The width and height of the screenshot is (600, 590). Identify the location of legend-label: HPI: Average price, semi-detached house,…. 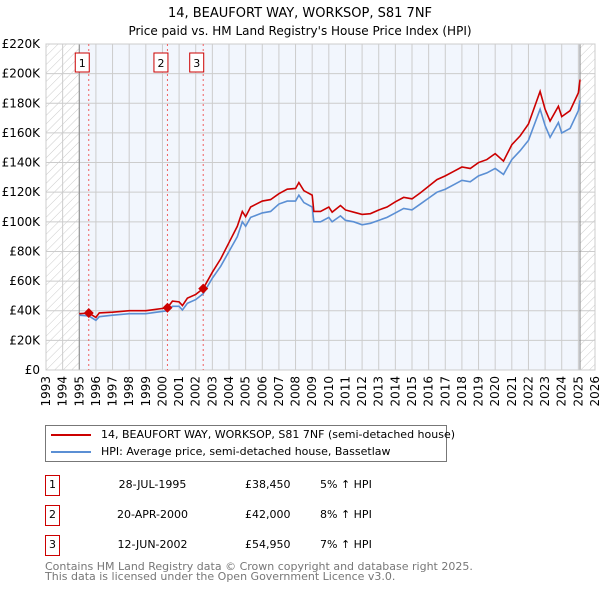
(246, 451).